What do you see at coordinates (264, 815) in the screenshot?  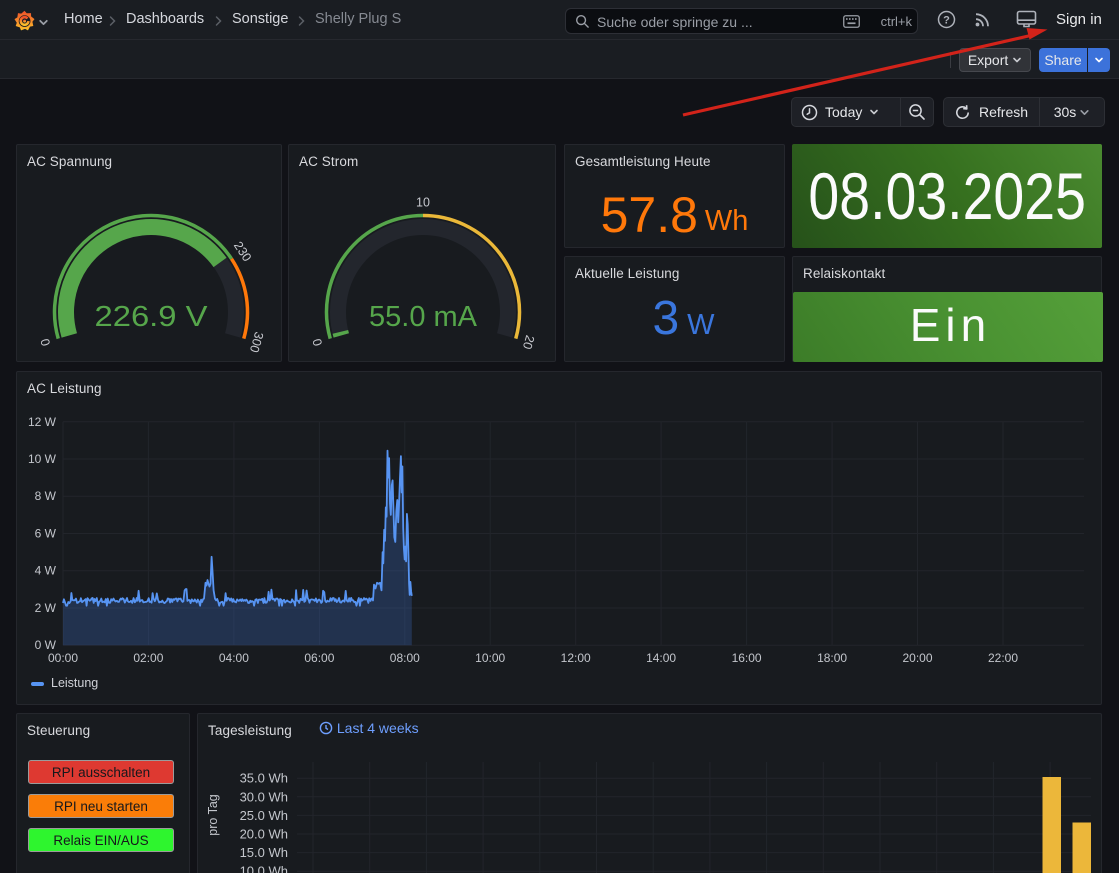 I see `svg-text: 25.0 Wh` at bounding box center [264, 815].